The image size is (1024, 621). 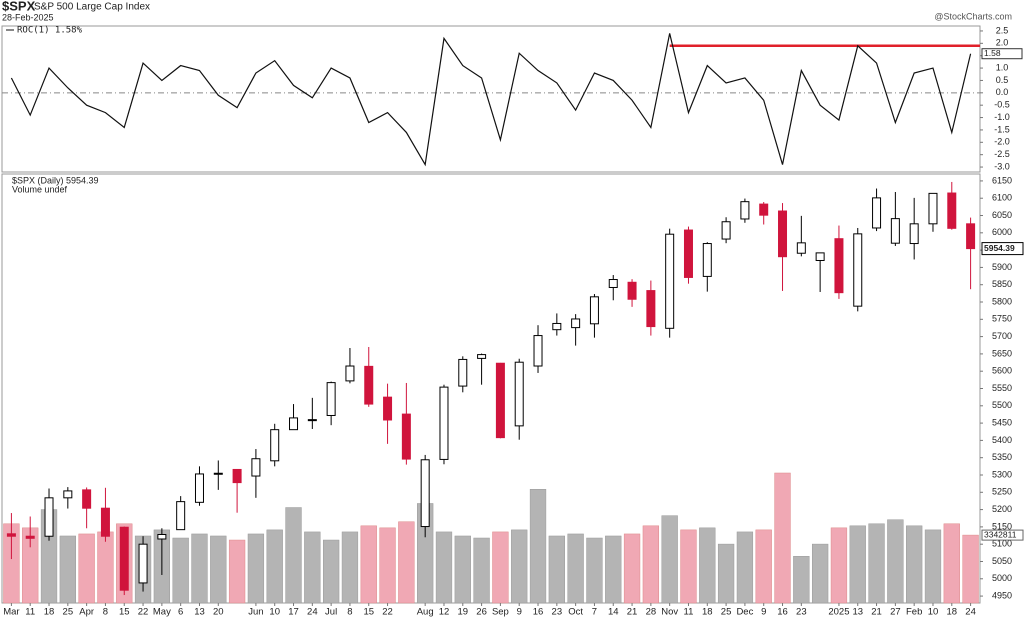 I want to click on x-tick-label: 18, so click(x=951, y=612).